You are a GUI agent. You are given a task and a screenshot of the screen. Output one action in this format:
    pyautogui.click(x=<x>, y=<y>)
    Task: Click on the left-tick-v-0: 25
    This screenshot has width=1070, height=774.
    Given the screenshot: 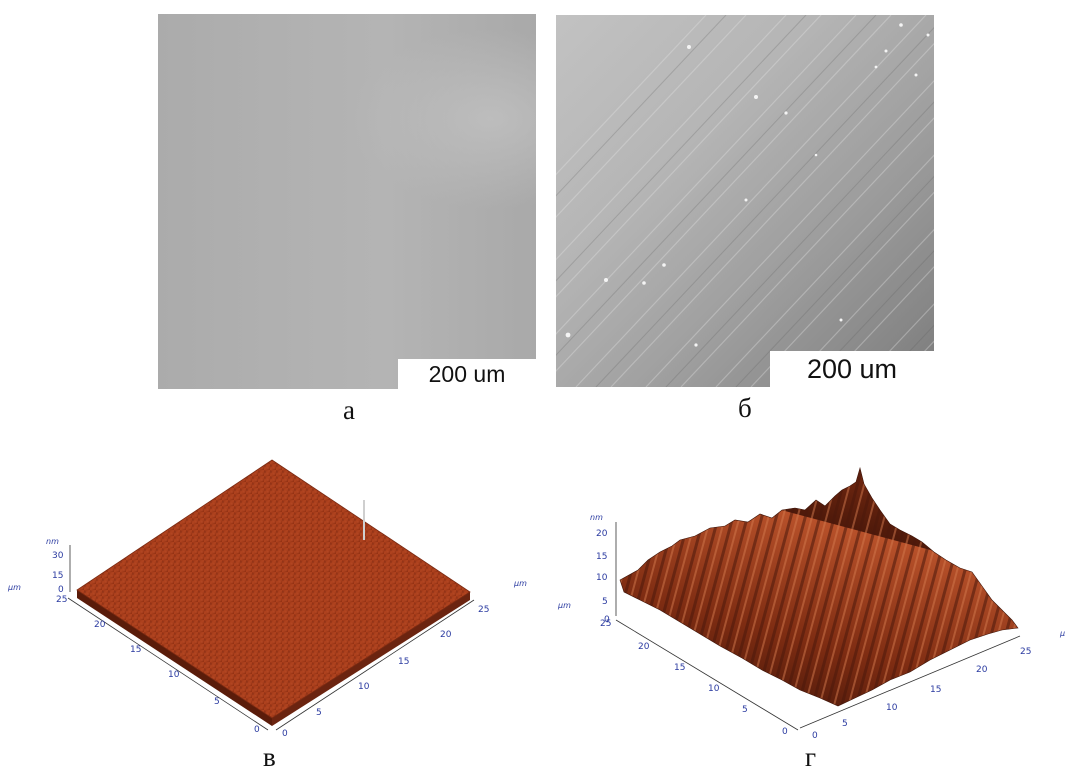 What is the action you would take?
    pyautogui.click(x=61, y=600)
    